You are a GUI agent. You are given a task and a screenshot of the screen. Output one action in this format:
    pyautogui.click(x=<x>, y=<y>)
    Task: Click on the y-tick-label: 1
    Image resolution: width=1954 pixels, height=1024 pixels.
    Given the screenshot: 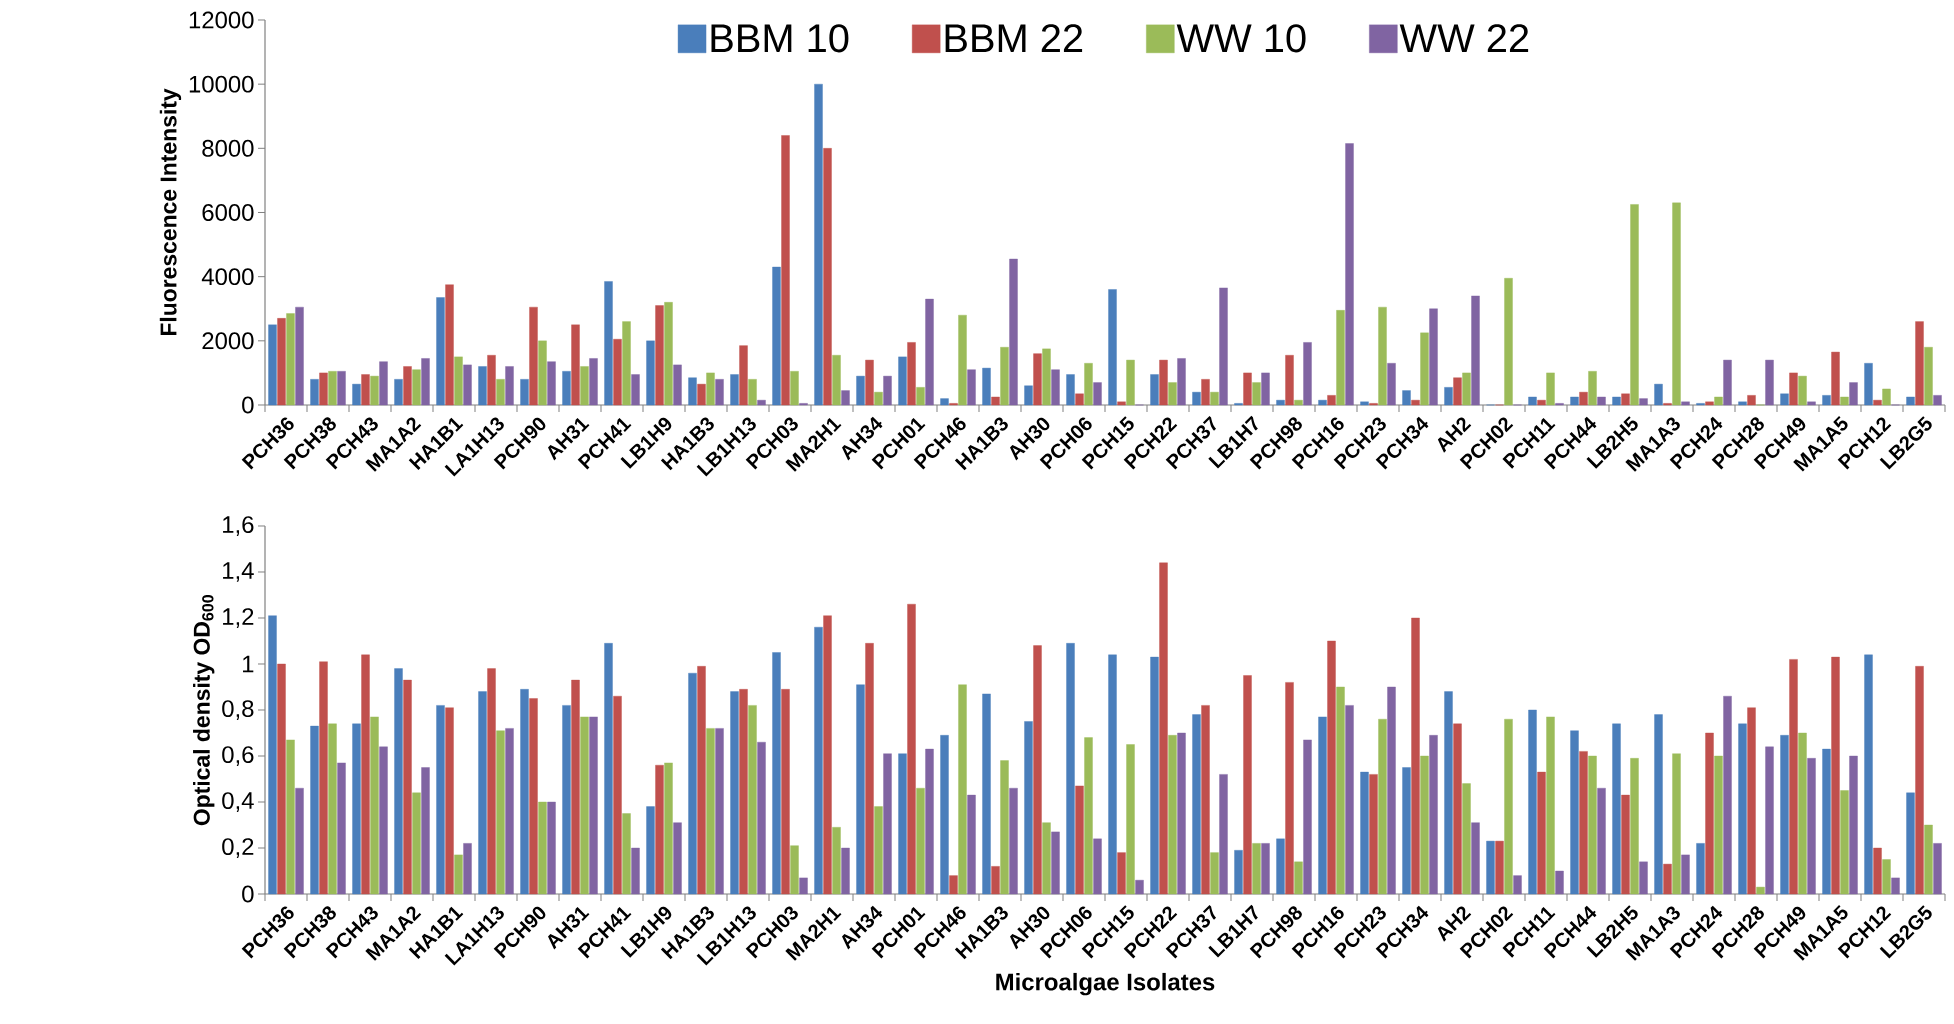 What is the action you would take?
    pyautogui.click(x=248, y=664)
    